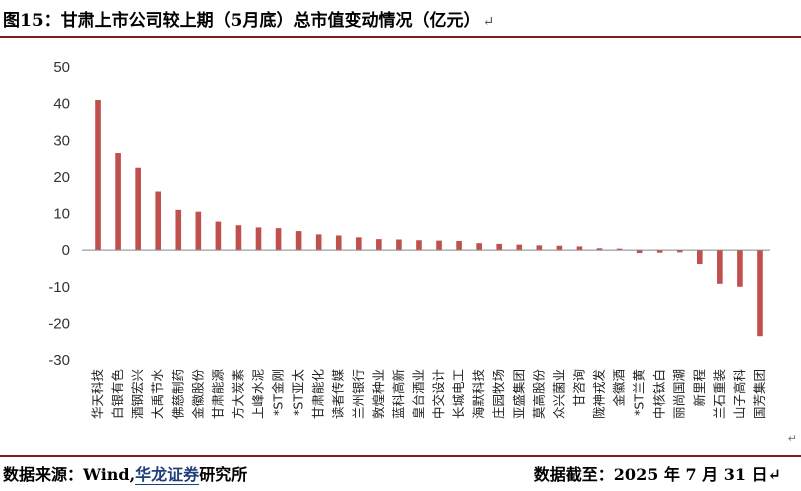  I want to click on title-text: 图15：甘肃上市公司较上期（5月底）总市值变动情况（亿元）, so click(242, 21).